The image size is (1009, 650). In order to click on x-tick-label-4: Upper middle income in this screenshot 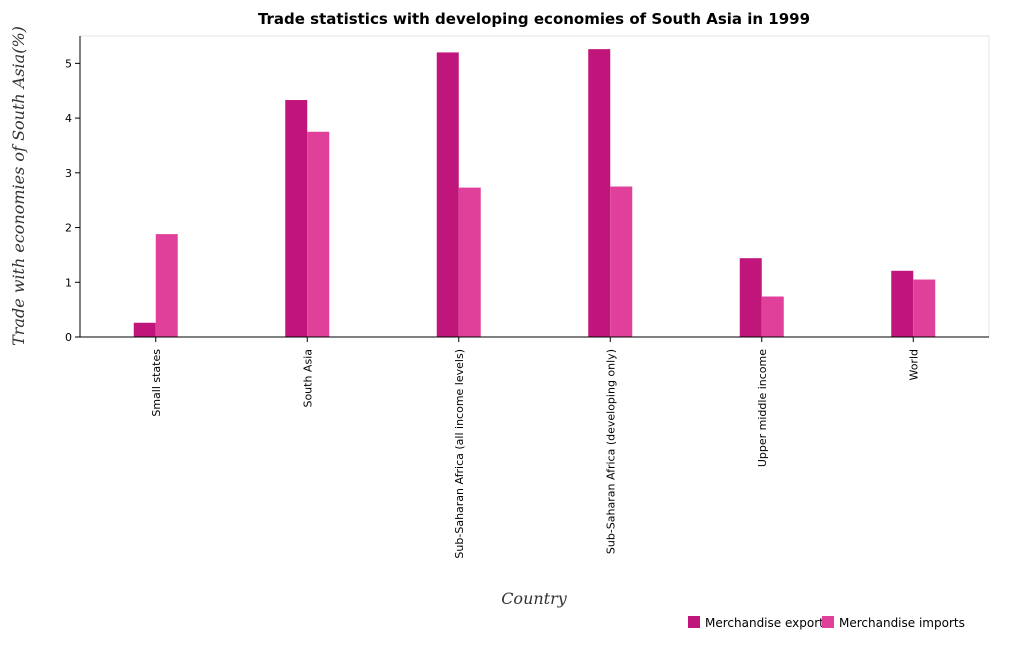, I will do `click(762, 408)`.